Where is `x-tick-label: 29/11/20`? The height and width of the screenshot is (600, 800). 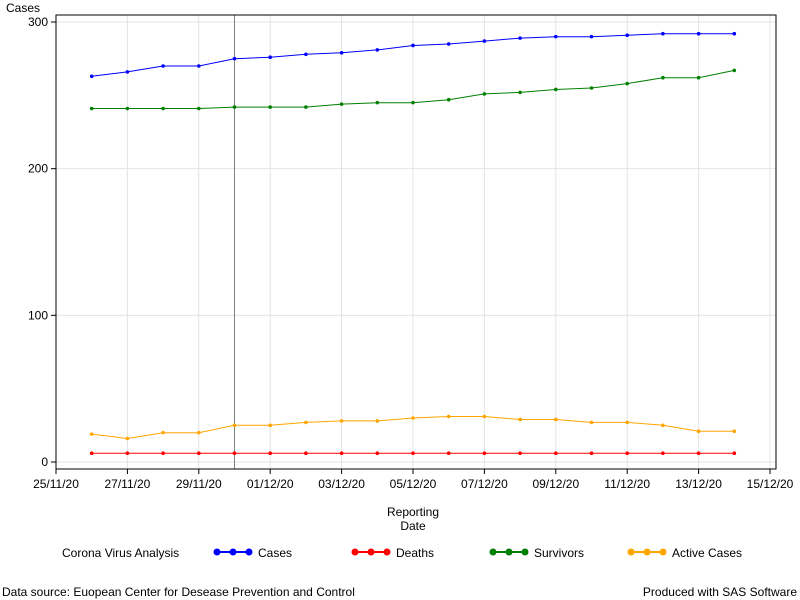 x-tick-label: 29/11/20 is located at coordinates (199, 484).